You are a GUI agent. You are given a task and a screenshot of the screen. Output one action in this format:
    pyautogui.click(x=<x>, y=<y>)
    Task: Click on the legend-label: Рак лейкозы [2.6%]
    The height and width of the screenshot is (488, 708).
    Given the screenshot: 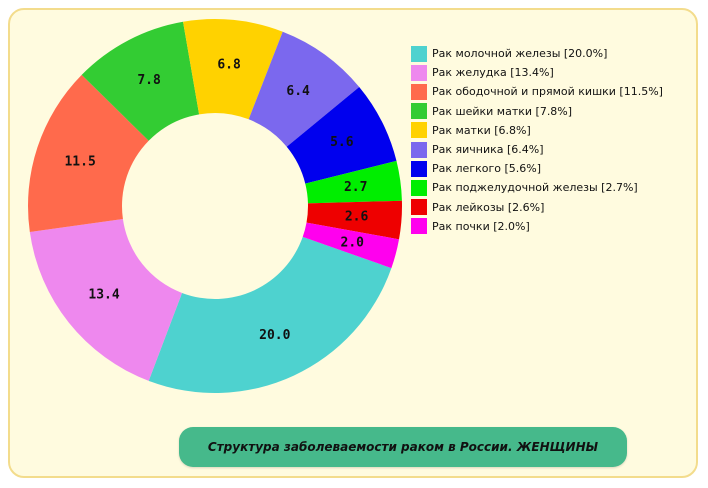 What is the action you would take?
    pyautogui.click(x=488, y=207)
    